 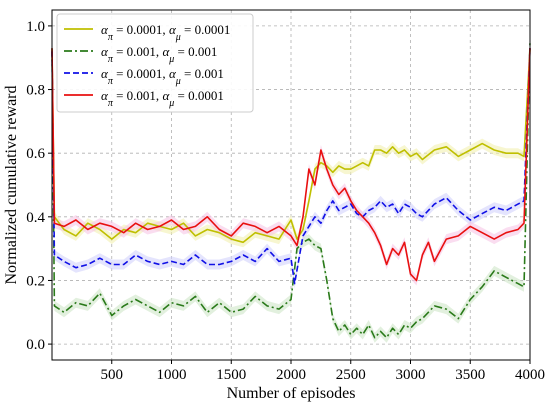 What do you see at coordinates (411, 375) in the screenshot?
I see `x-tick-label: 3000` at bounding box center [411, 375].